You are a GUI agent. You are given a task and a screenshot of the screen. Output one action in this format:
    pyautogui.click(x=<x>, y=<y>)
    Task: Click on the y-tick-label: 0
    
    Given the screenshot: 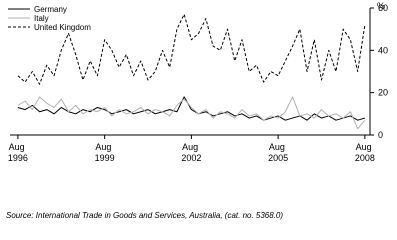 What is the action you would take?
    pyautogui.click(x=380, y=135)
    